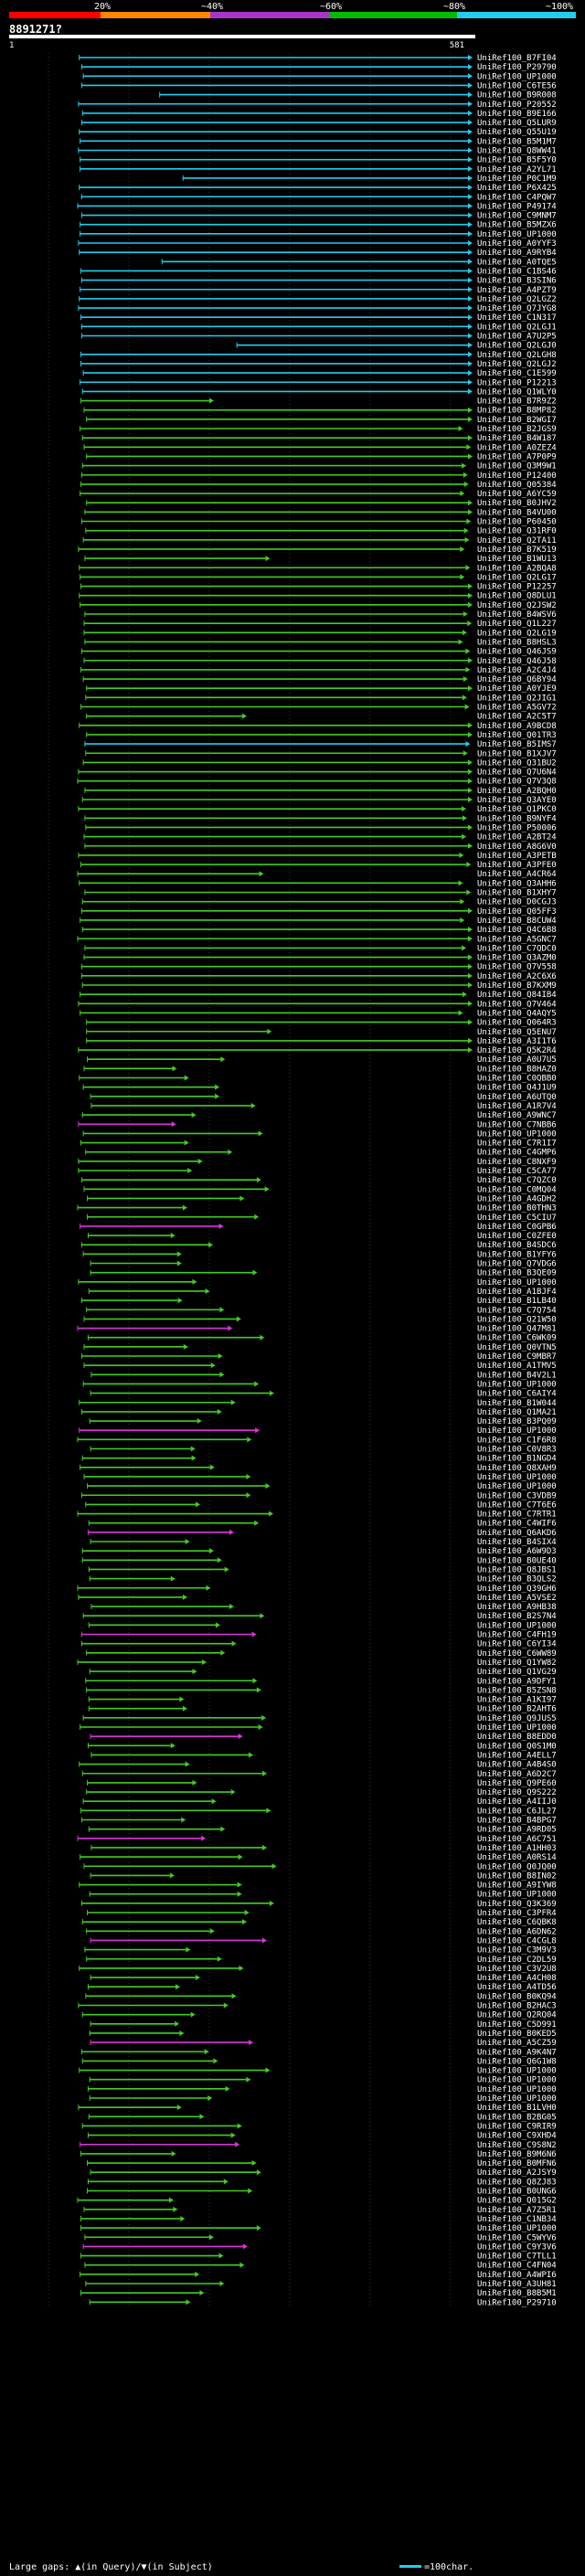 The width and height of the screenshot is (585, 2576). I want to click on hit-row: UniRef100_C9Y3V6, so click(319, 2247).